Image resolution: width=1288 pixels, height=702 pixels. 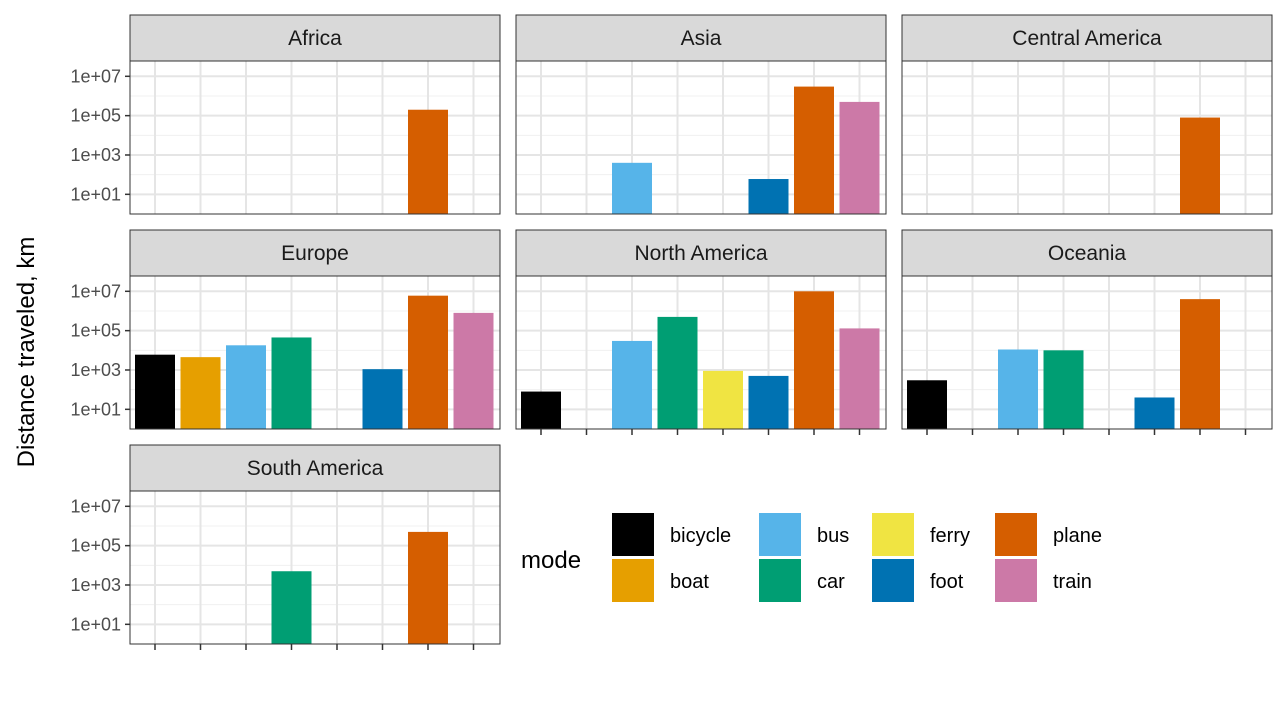 I want to click on facet-strip-label: Oceania, so click(x=1087, y=253).